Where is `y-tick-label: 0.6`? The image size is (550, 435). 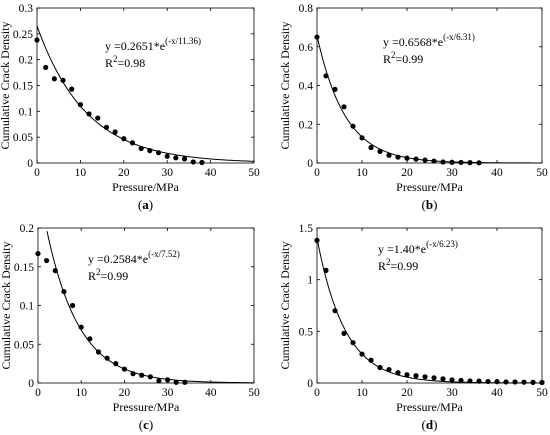
y-tick-label: 0.6 is located at coordinates (306, 48).